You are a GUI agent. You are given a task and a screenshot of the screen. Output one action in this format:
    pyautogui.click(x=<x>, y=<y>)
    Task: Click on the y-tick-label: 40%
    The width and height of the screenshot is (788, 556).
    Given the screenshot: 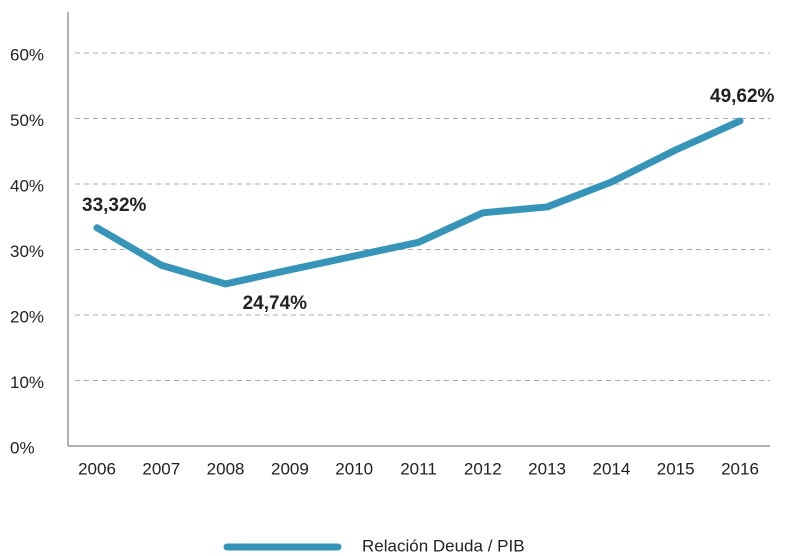 What is the action you would take?
    pyautogui.click(x=27, y=185)
    